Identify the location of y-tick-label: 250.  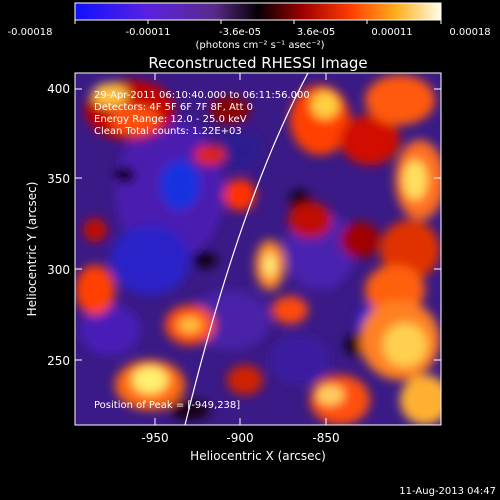
(58, 361).